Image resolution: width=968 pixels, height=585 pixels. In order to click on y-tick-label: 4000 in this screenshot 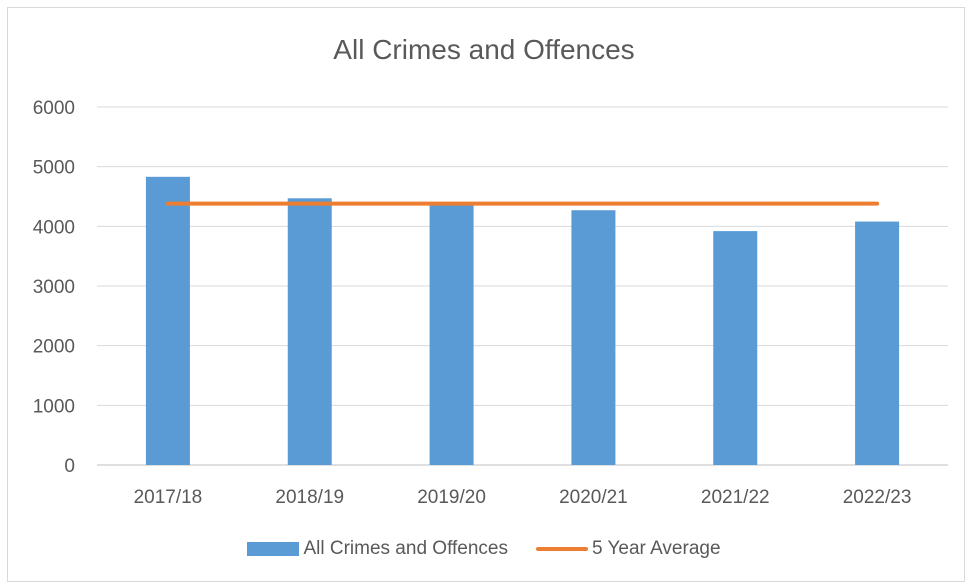, I will do `click(54, 227)`.